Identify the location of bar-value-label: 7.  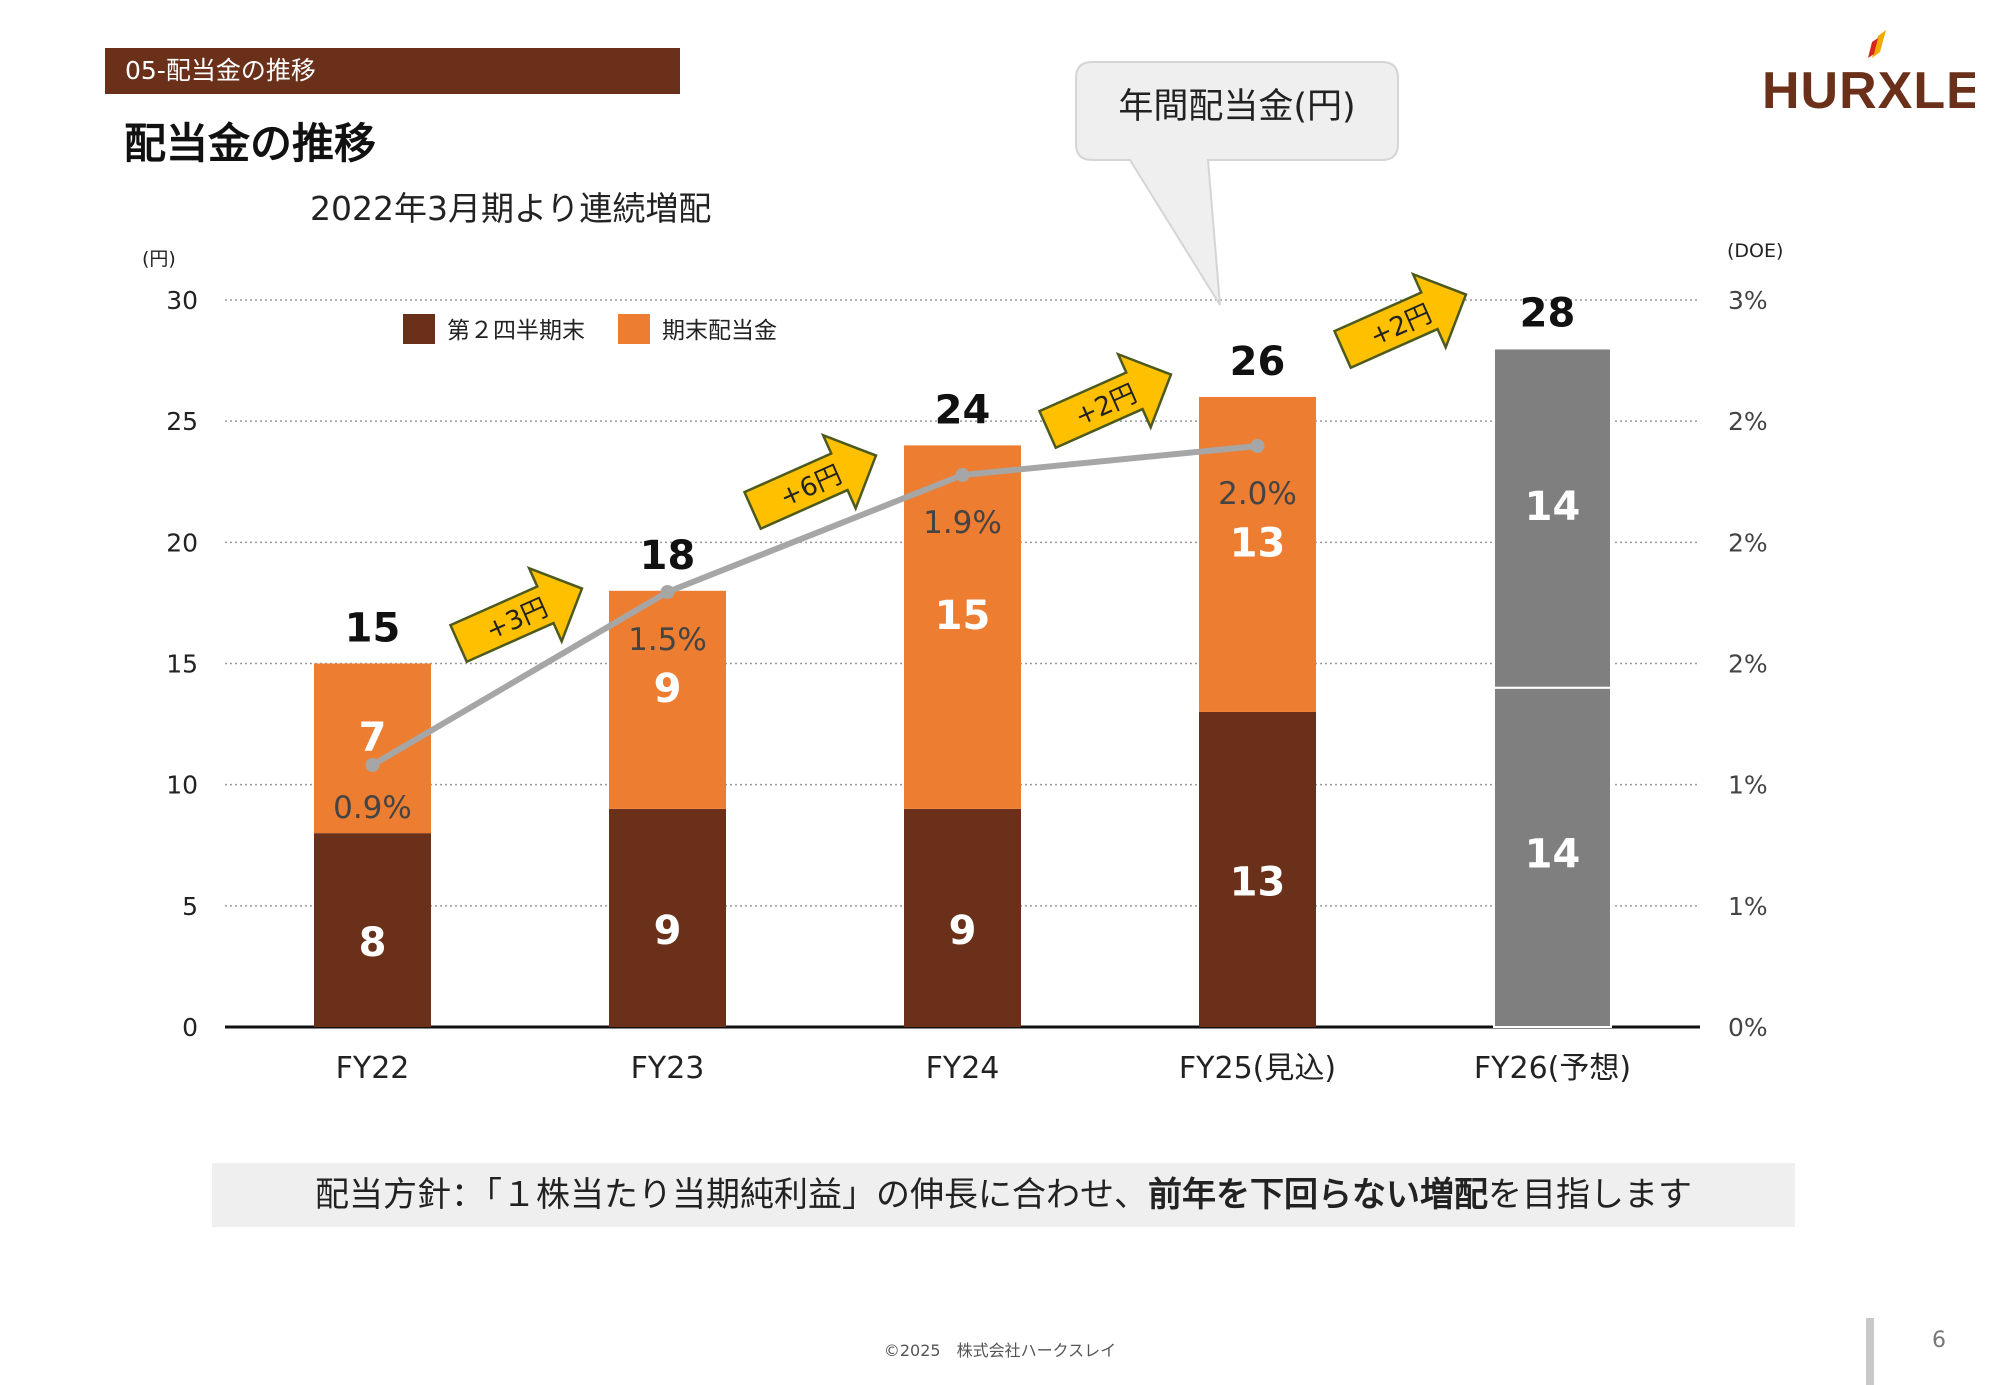
(373, 737).